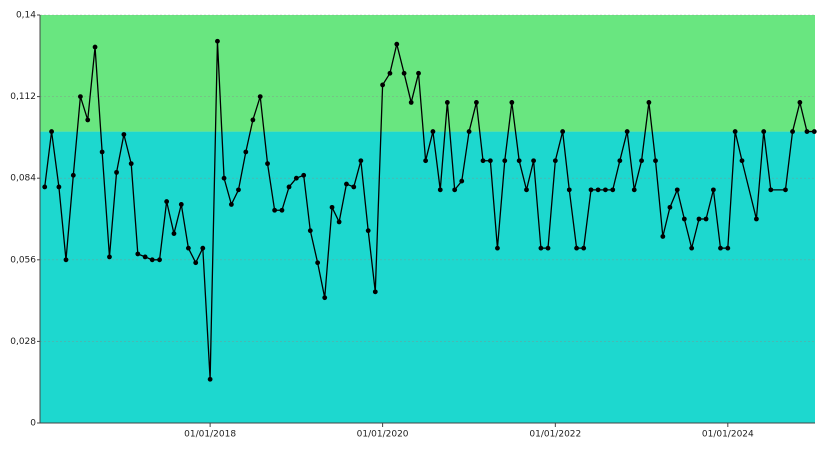 The width and height of the screenshot is (836, 457). I want to click on y-tick-label: 0,112, so click(23, 97).